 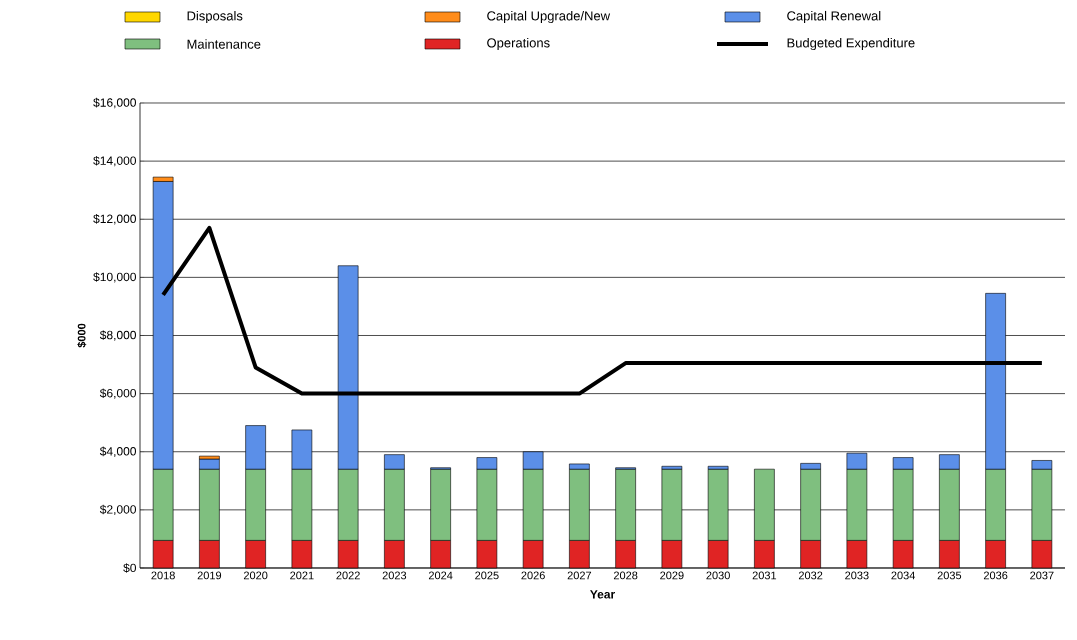 I want to click on x-tick-label: 2033, so click(x=857, y=575).